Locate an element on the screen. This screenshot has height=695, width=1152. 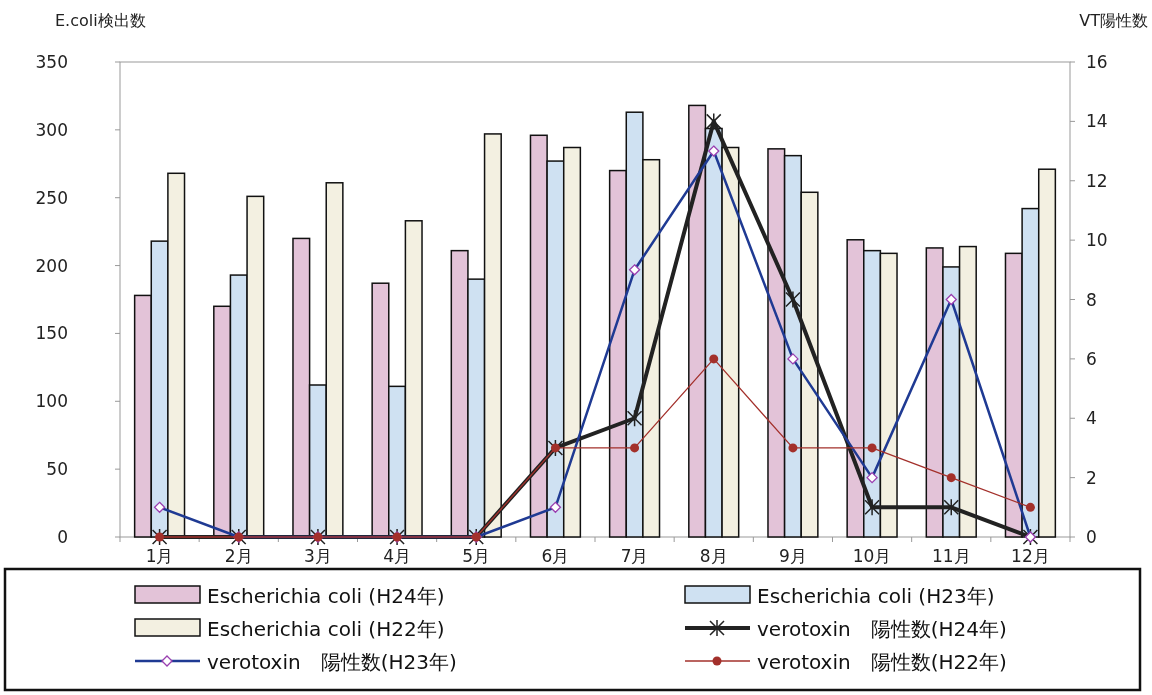
y-tick-label: 200 is located at coordinates (51, 265).